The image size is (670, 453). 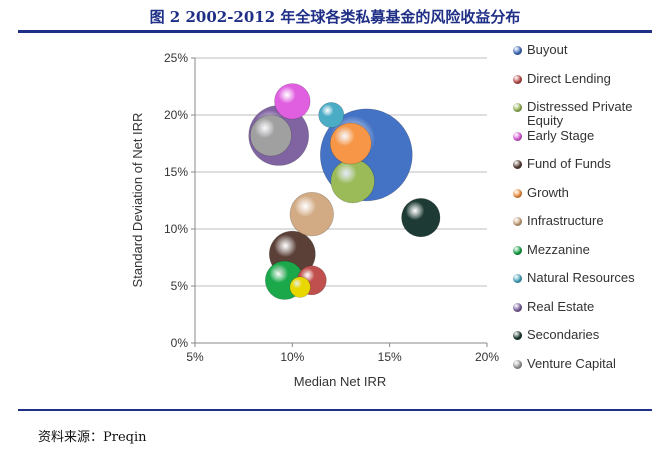 I want to click on legend-item-natural-resources: Natural Resources, so click(x=588, y=278).